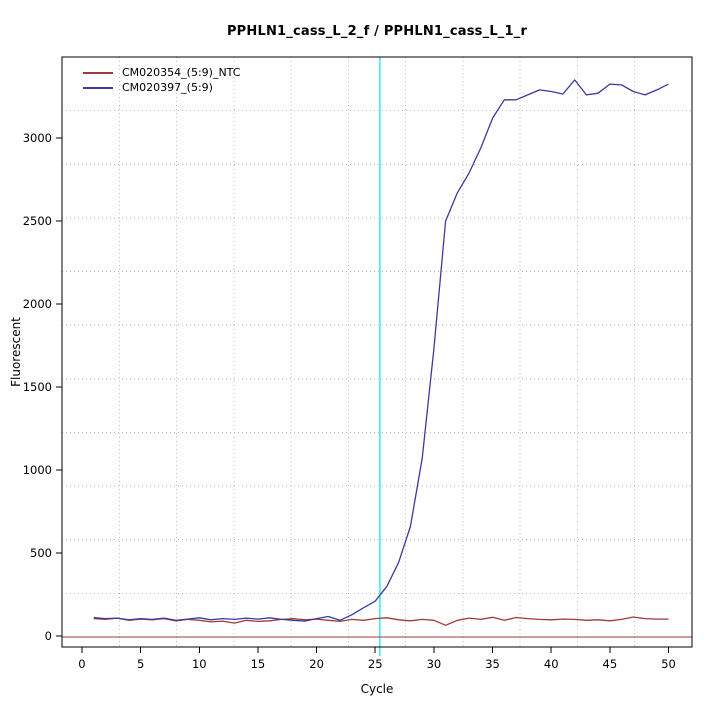  I want to click on y-tick-label: 0, so click(48, 636).